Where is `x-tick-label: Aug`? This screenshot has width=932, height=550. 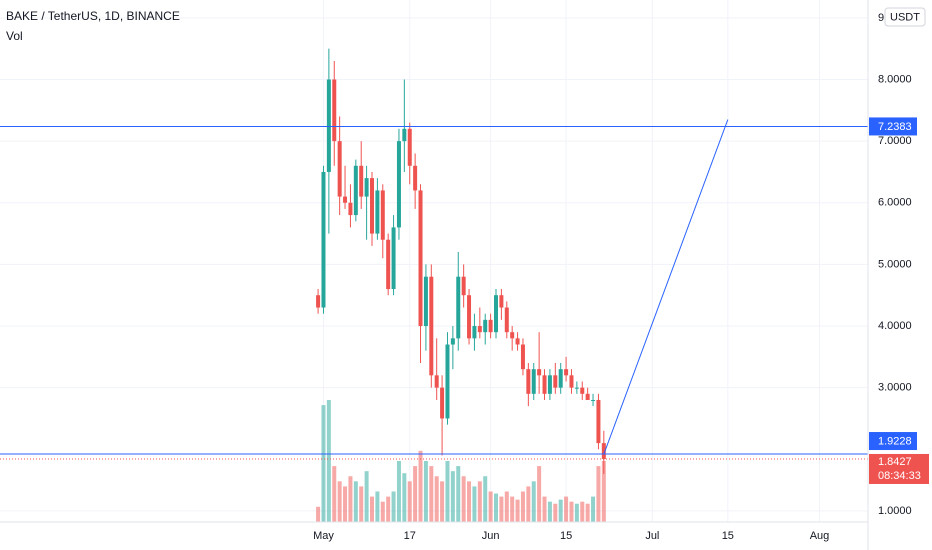 x-tick-label: Aug is located at coordinates (820, 536).